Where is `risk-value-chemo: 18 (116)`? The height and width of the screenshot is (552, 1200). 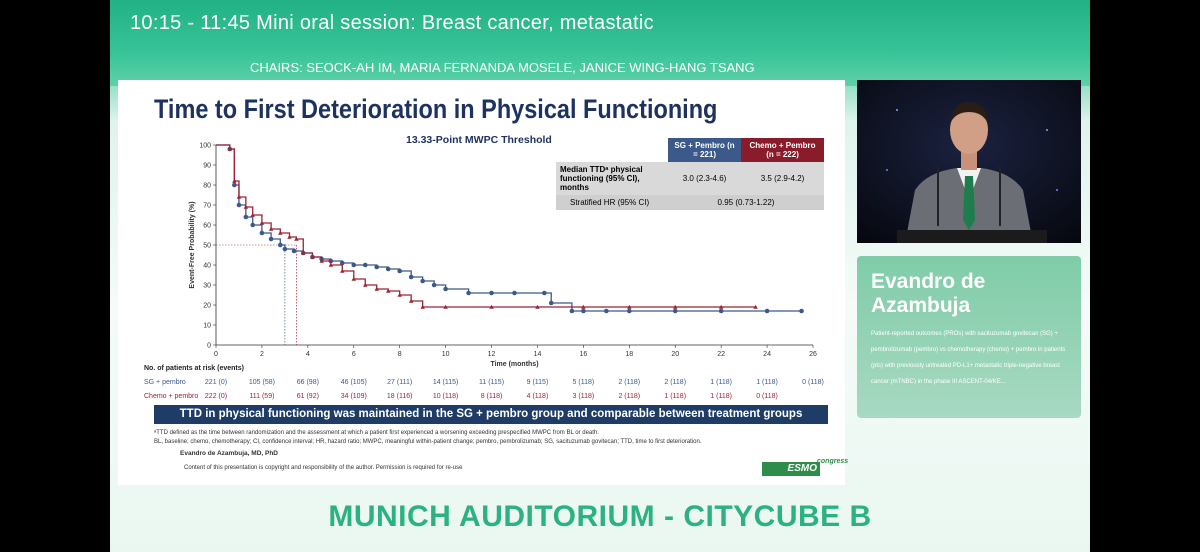
risk-value-chemo: 18 (116) is located at coordinates (399, 396).